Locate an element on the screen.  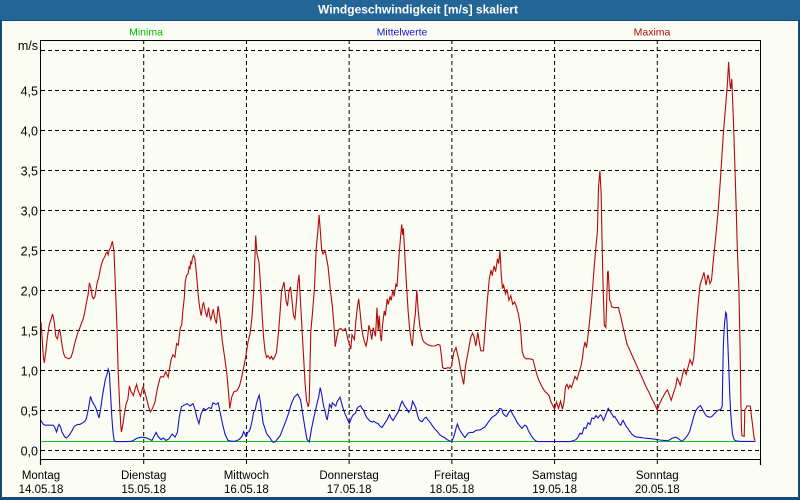
svg-text: 17.05.18 is located at coordinates (349, 490).